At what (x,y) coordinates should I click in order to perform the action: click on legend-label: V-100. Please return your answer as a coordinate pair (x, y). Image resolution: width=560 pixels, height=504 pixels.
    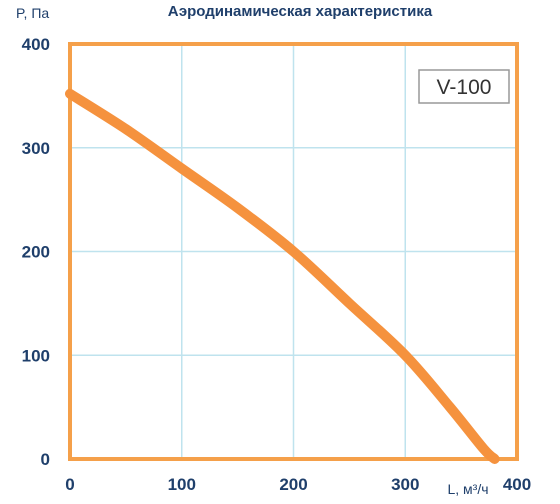
    Looking at the image, I should click on (464, 87).